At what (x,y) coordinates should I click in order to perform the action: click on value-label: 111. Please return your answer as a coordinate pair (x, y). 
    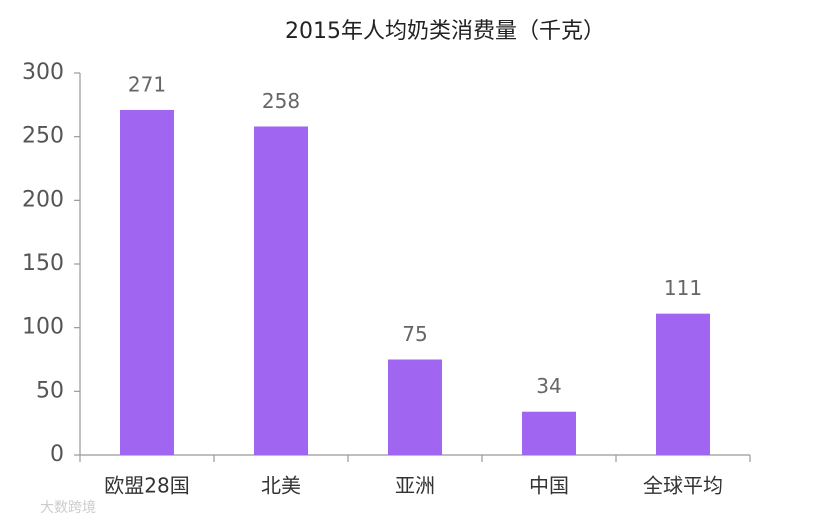
    Looking at the image, I should click on (683, 288).